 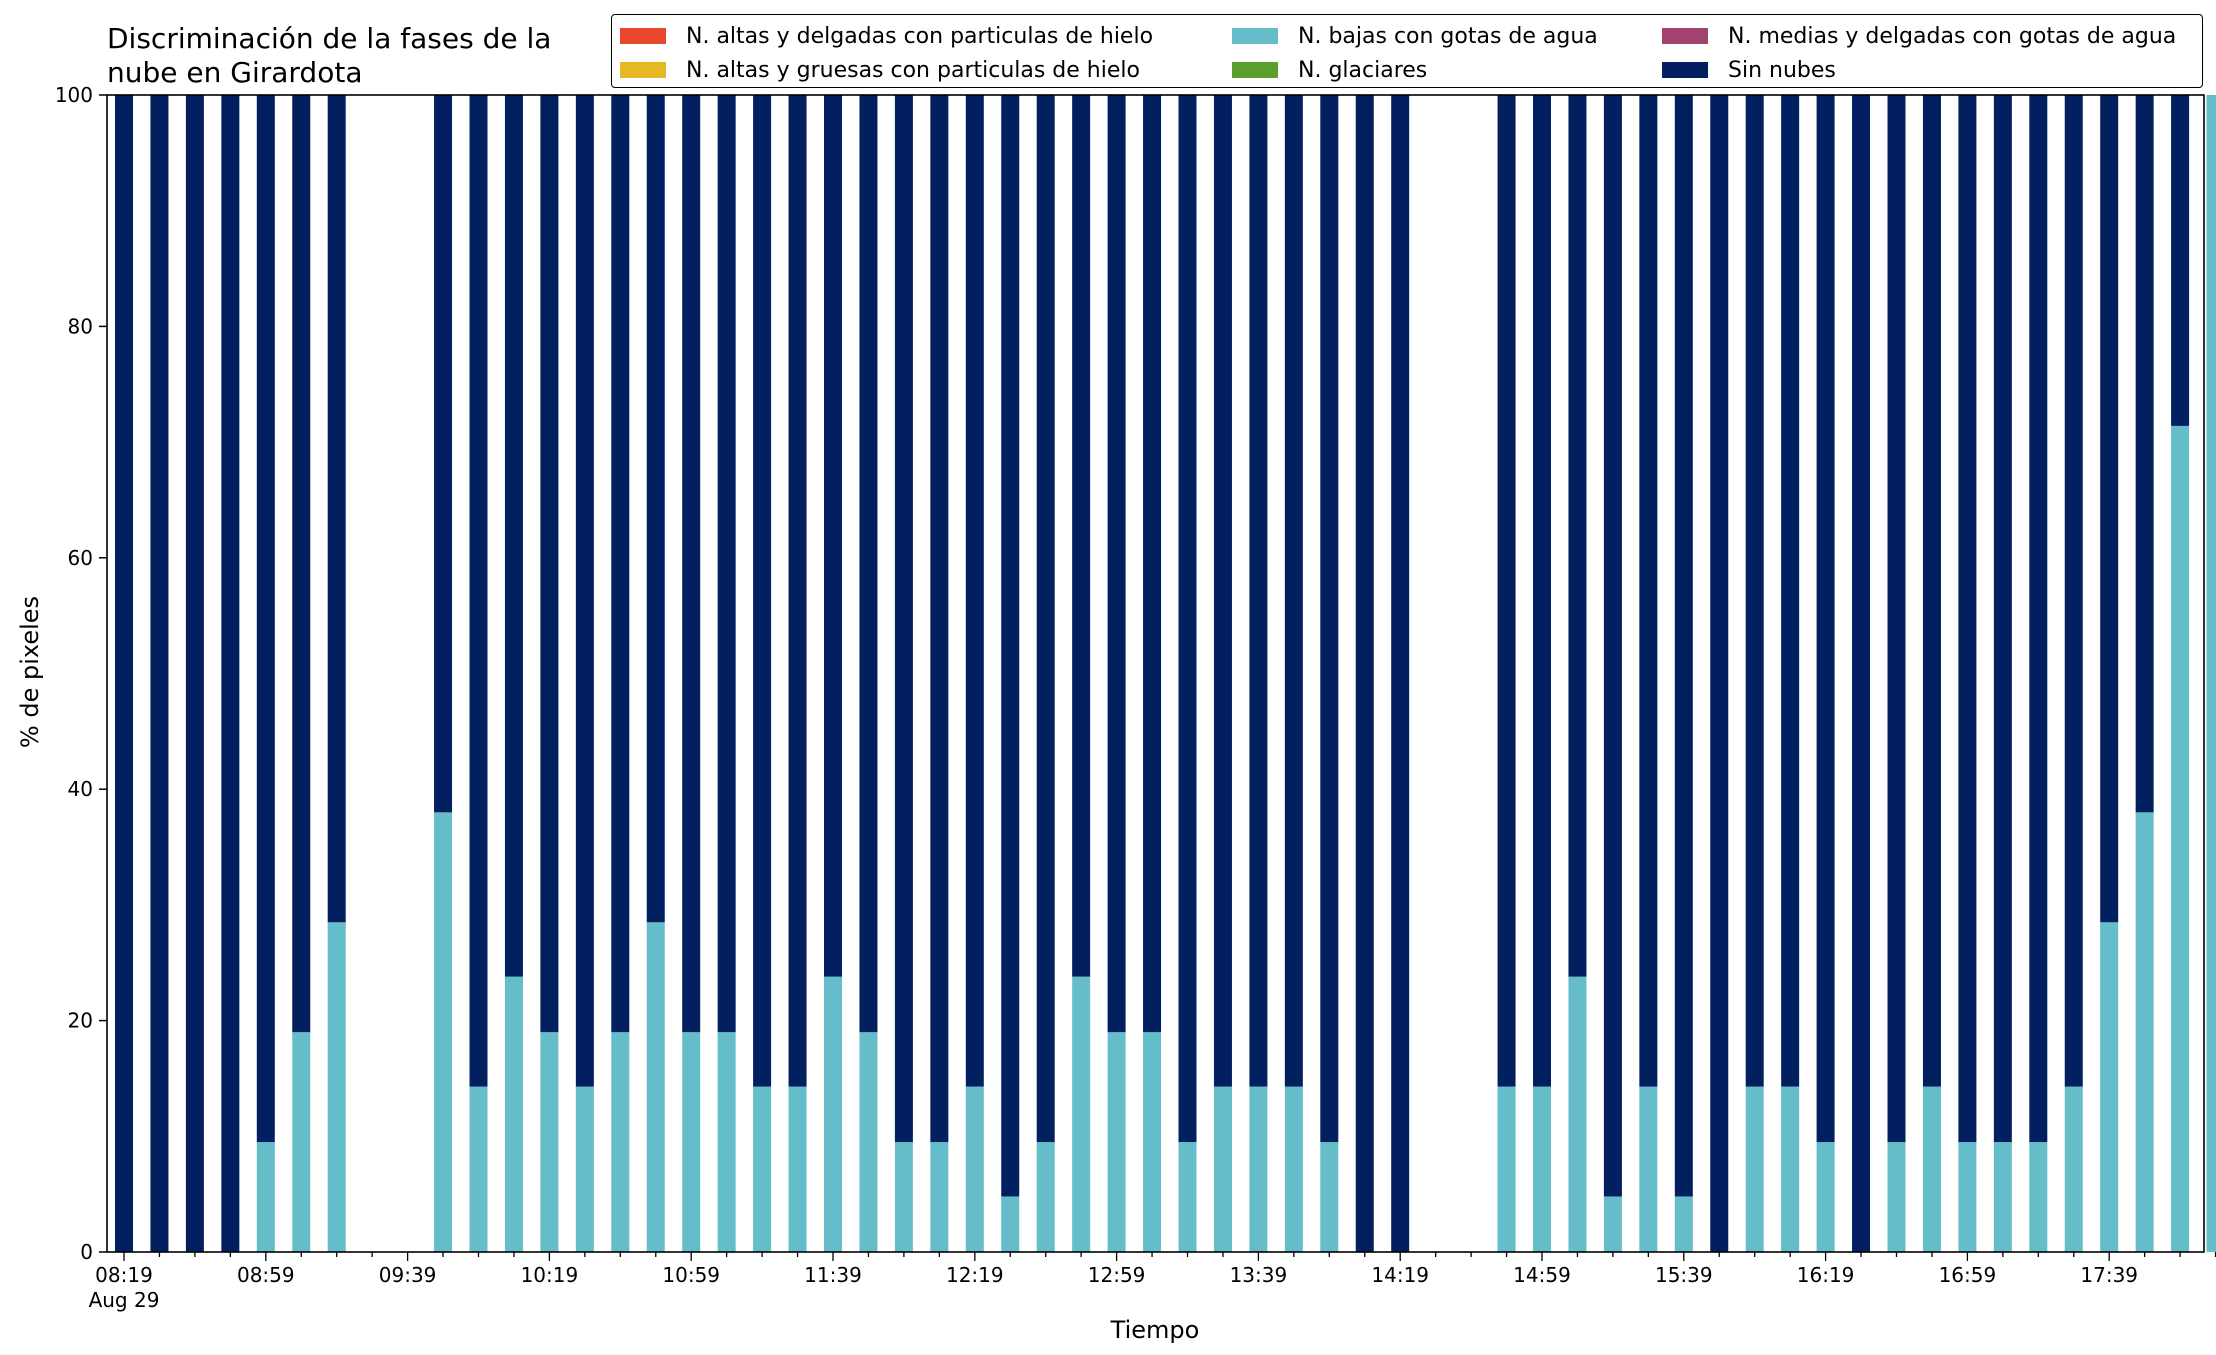 I want to click on x-tick-label: 10:59, so click(x=691, y=1275).